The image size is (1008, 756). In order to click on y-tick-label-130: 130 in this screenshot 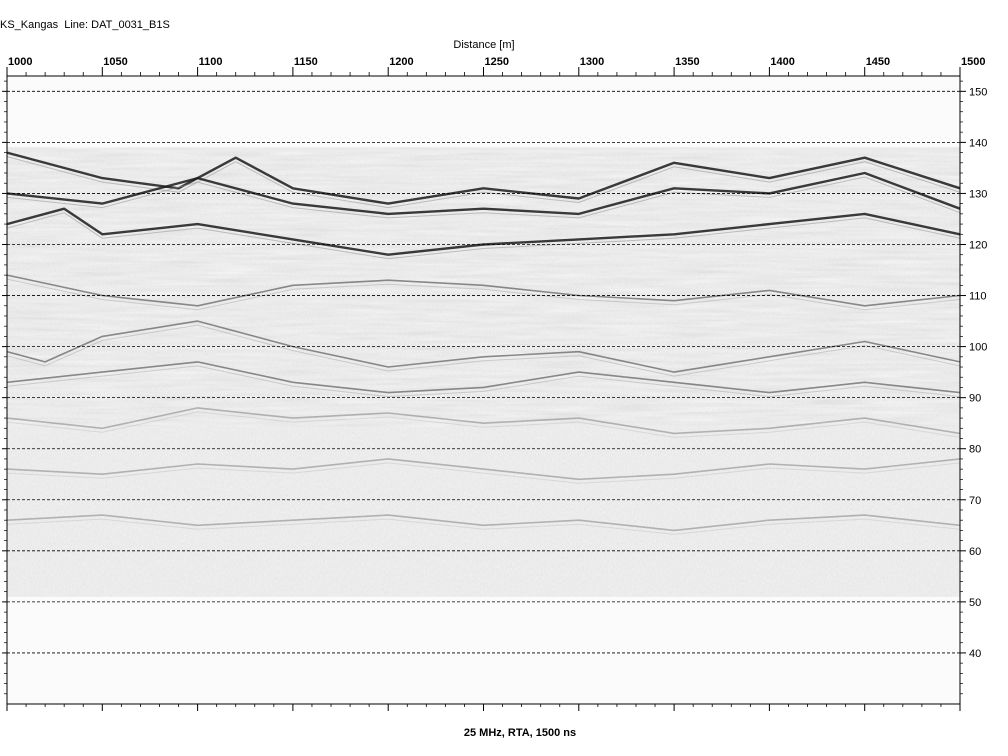, I will do `click(978, 194)`.